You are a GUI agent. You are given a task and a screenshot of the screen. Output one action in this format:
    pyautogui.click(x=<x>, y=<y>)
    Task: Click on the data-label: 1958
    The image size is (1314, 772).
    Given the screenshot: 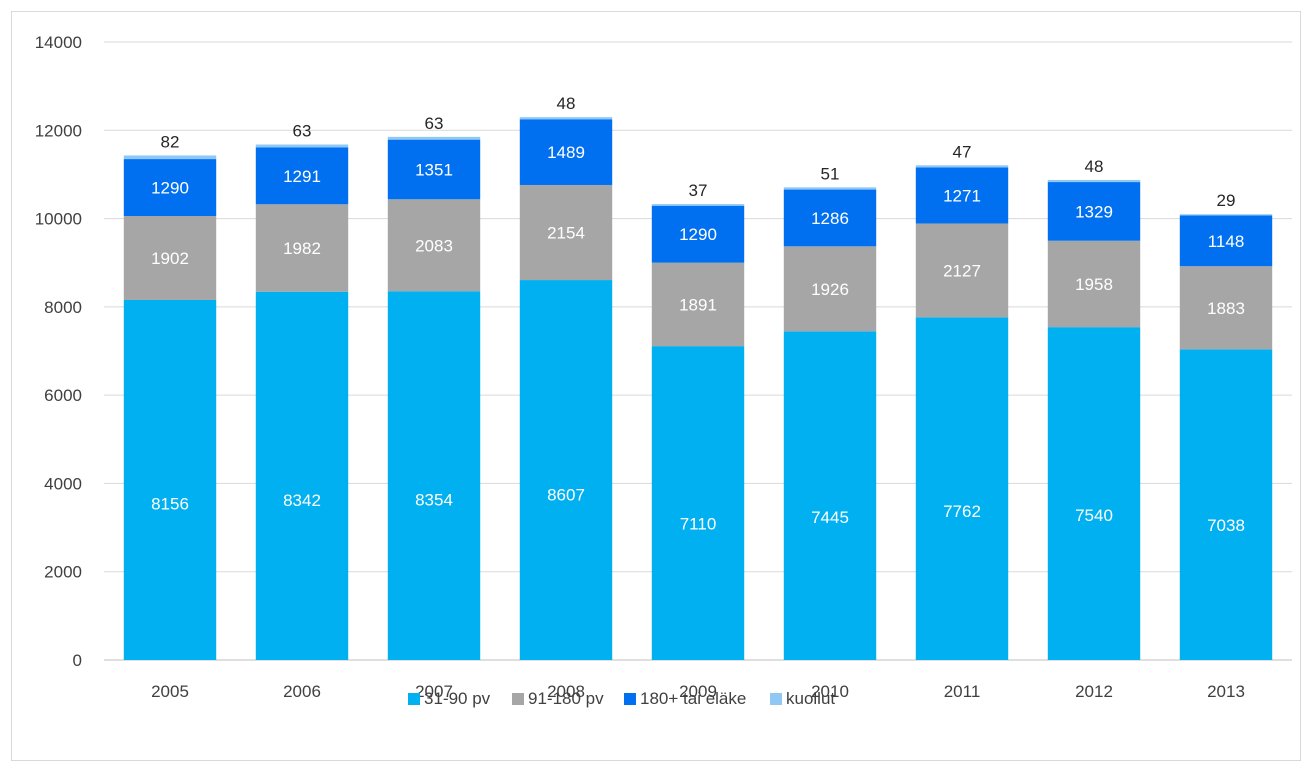 What is the action you would take?
    pyautogui.click(x=1094, y=284)
    